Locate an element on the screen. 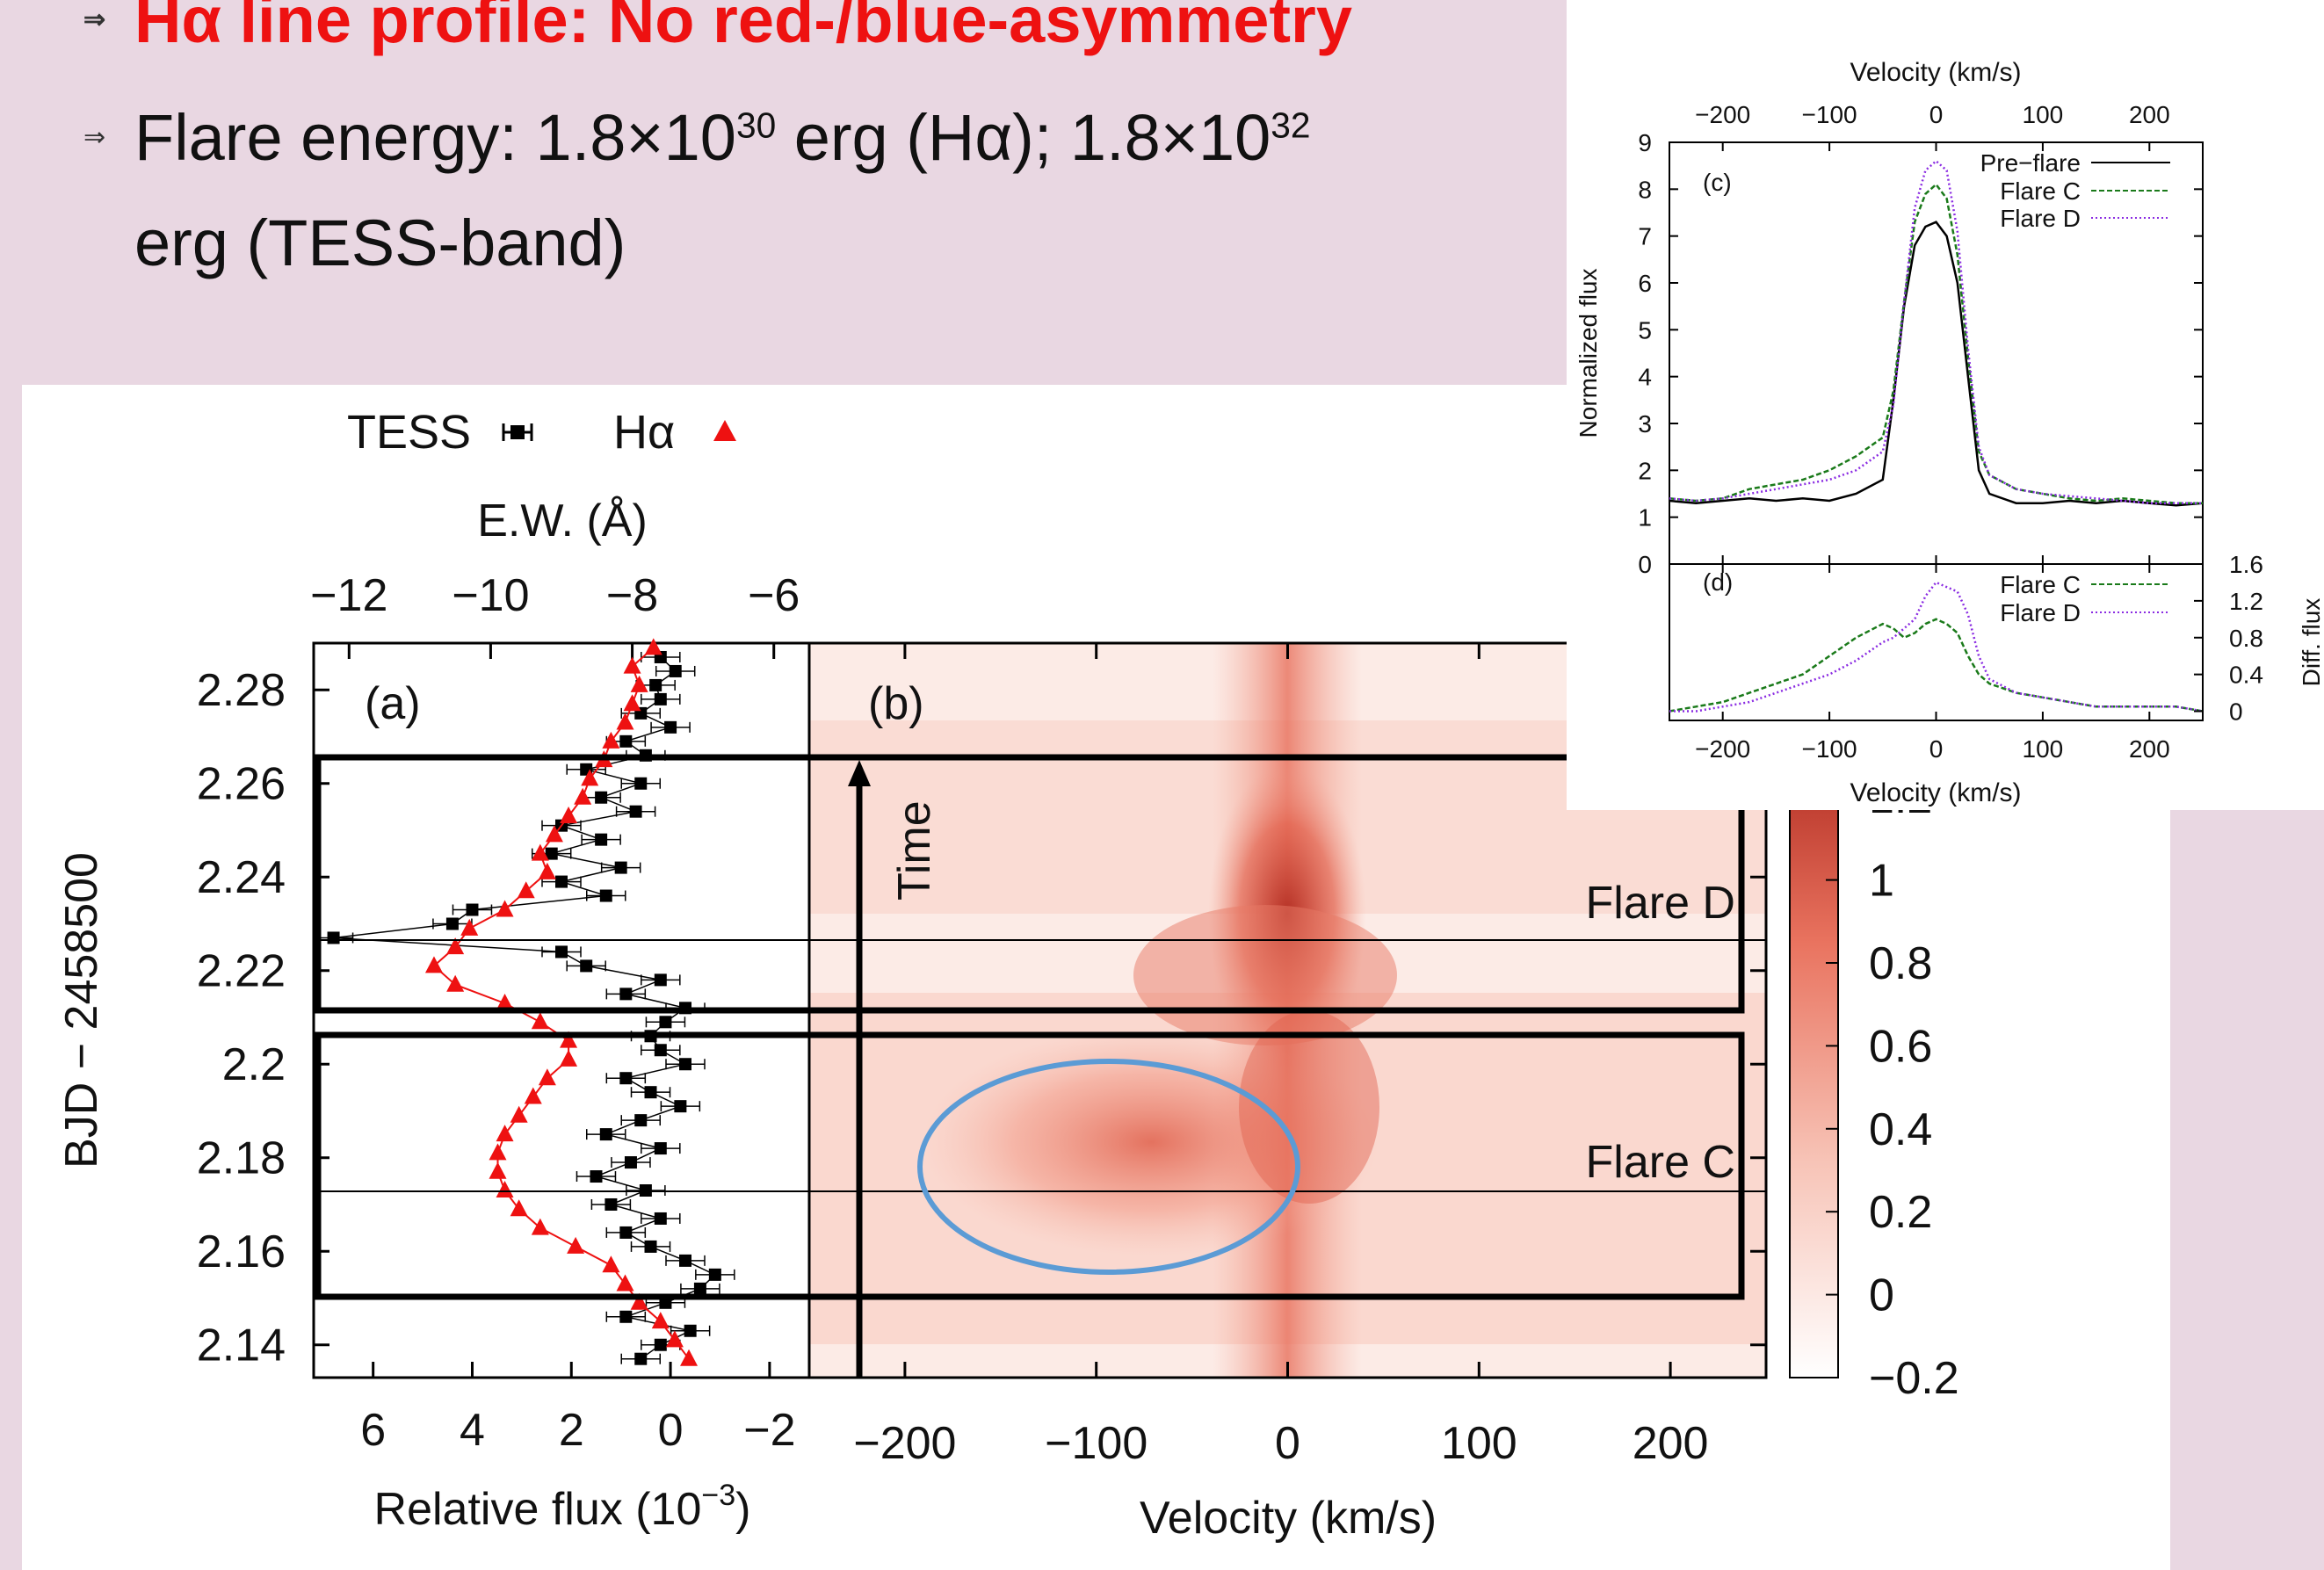 The height and width of the screenshot is (1570, 2324). y-tick-label: 2.2 is located at coordinates (254, 1065).